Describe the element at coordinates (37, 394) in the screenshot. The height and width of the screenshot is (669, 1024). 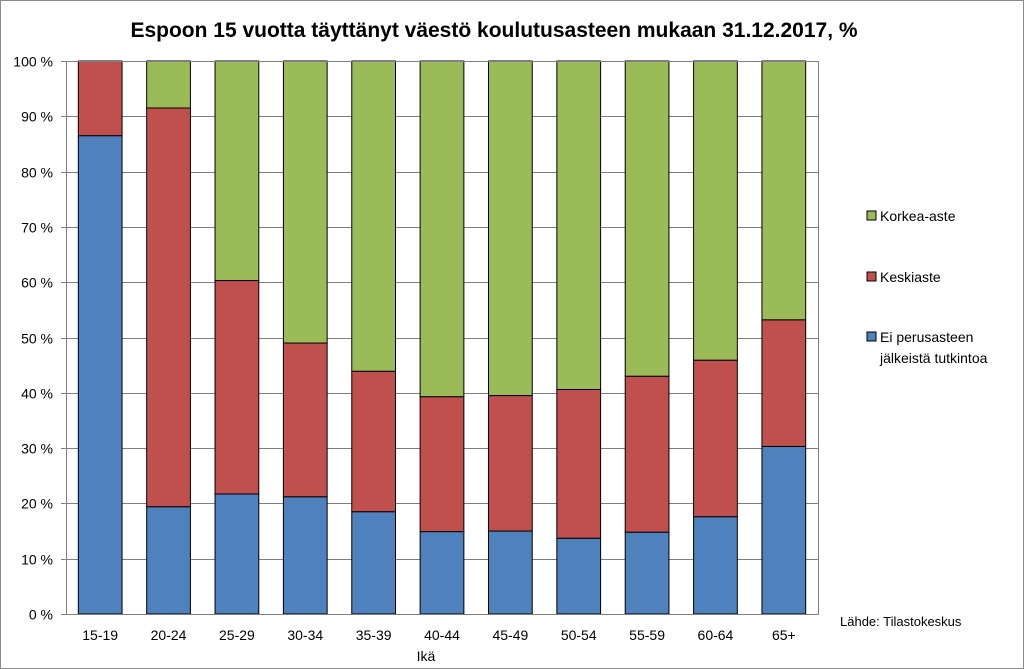
I see `y-tick-label: 40 %` at that location.